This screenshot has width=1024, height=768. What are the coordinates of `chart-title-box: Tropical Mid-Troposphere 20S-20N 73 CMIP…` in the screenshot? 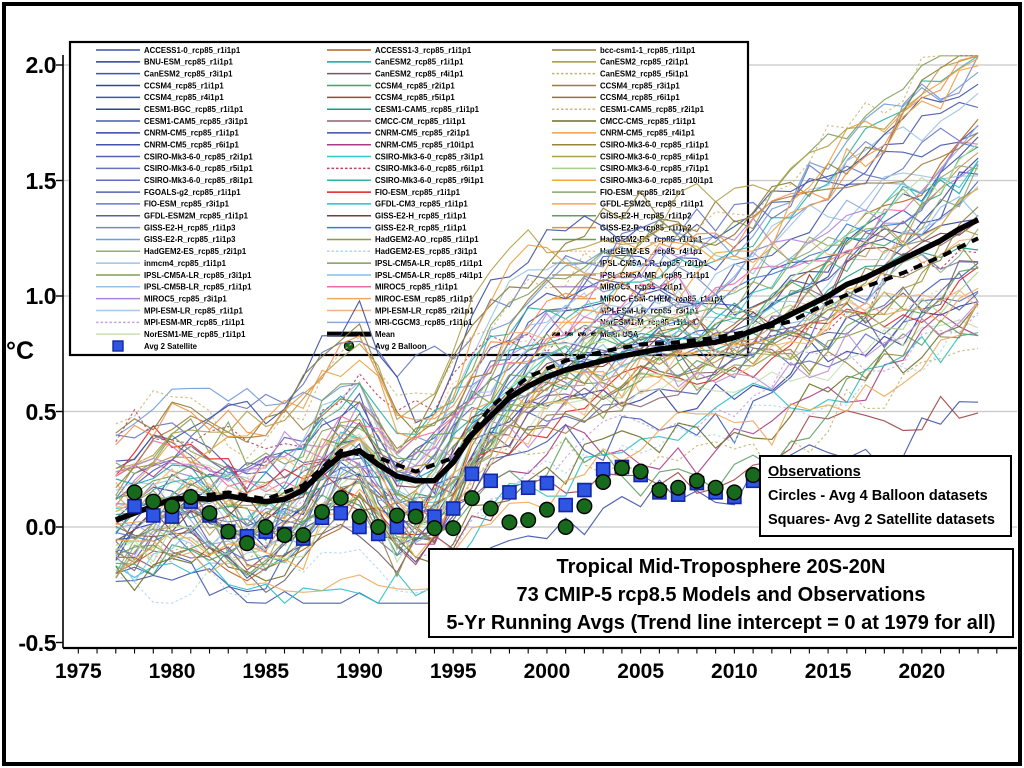 It's located at (721, 593).